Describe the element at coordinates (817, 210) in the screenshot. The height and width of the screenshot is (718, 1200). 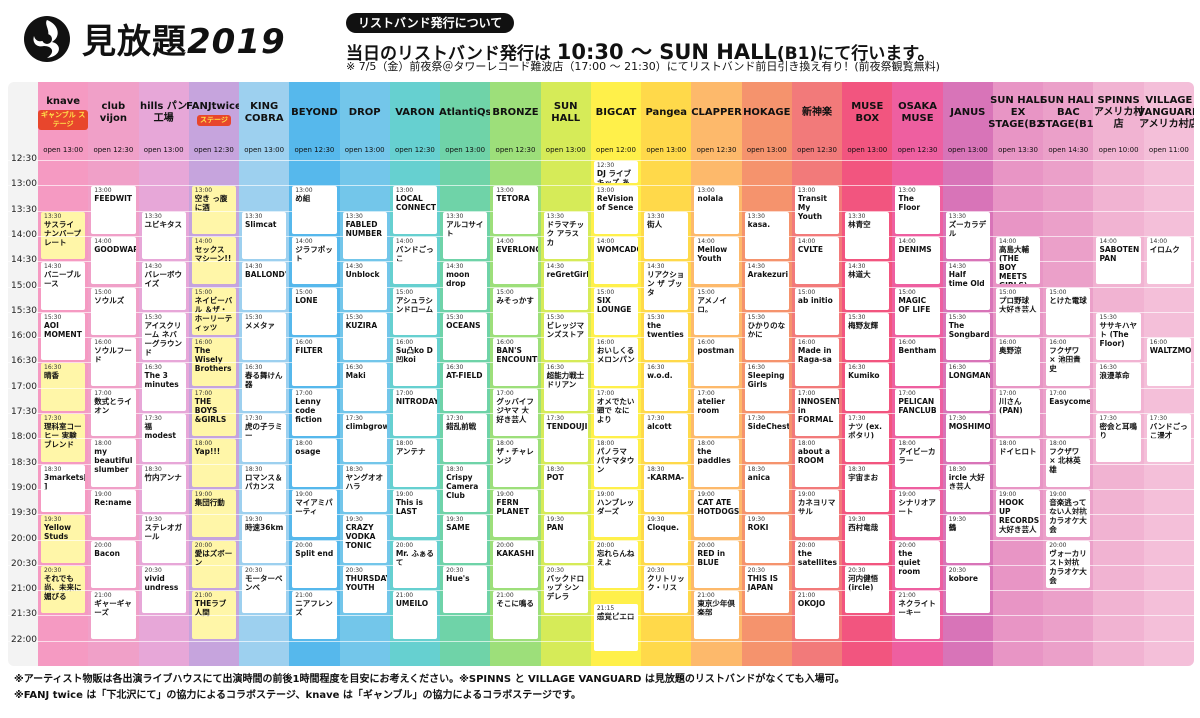
I see `act-slot: 13:00 Transit My Youth` at that location.